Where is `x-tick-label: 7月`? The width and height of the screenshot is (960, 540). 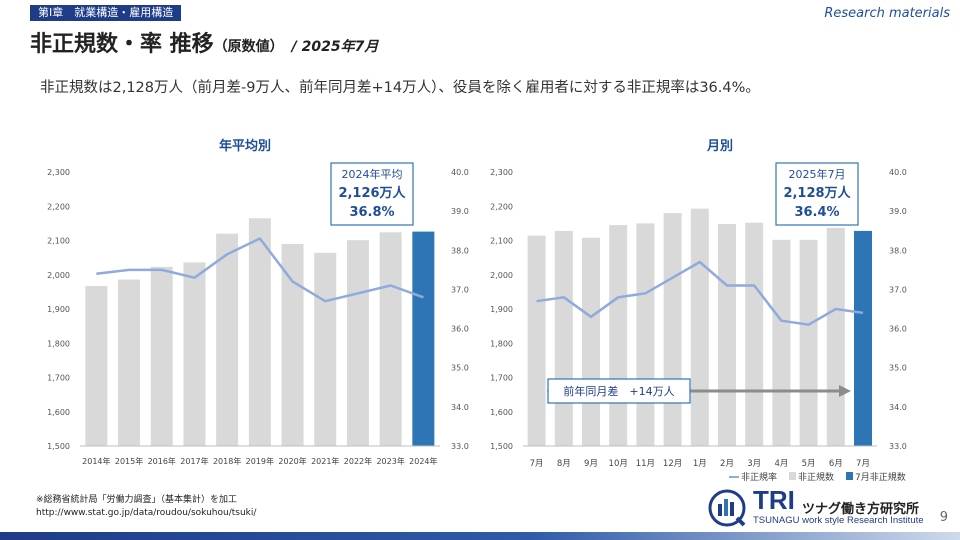
x-tick-label: 7月 is located at coordinates (863, 464).